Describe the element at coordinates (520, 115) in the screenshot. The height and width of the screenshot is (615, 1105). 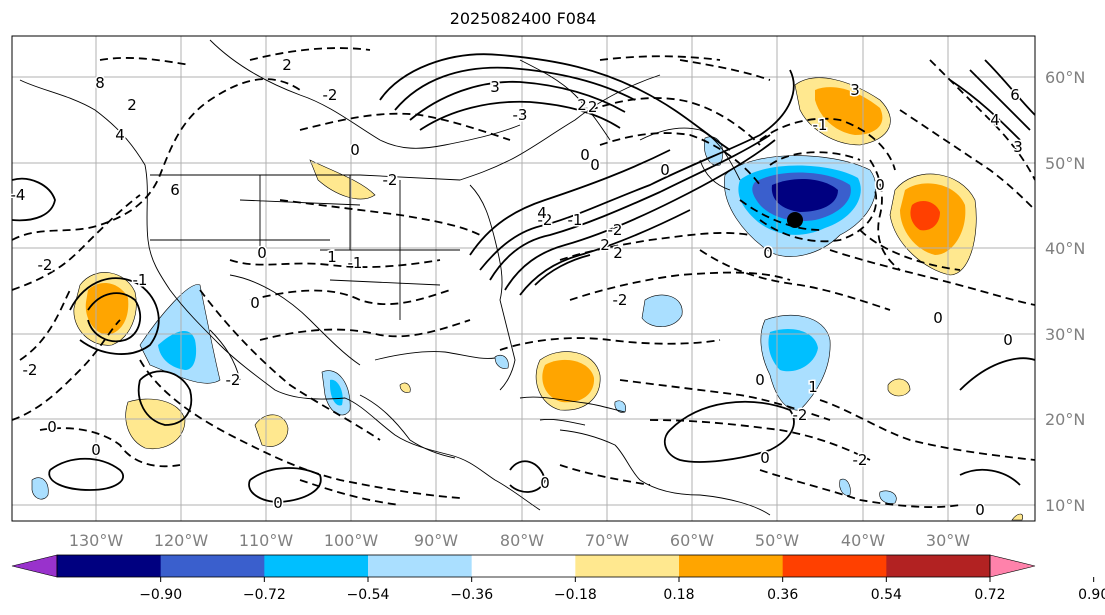
I see `contour-label: -3` at that location.